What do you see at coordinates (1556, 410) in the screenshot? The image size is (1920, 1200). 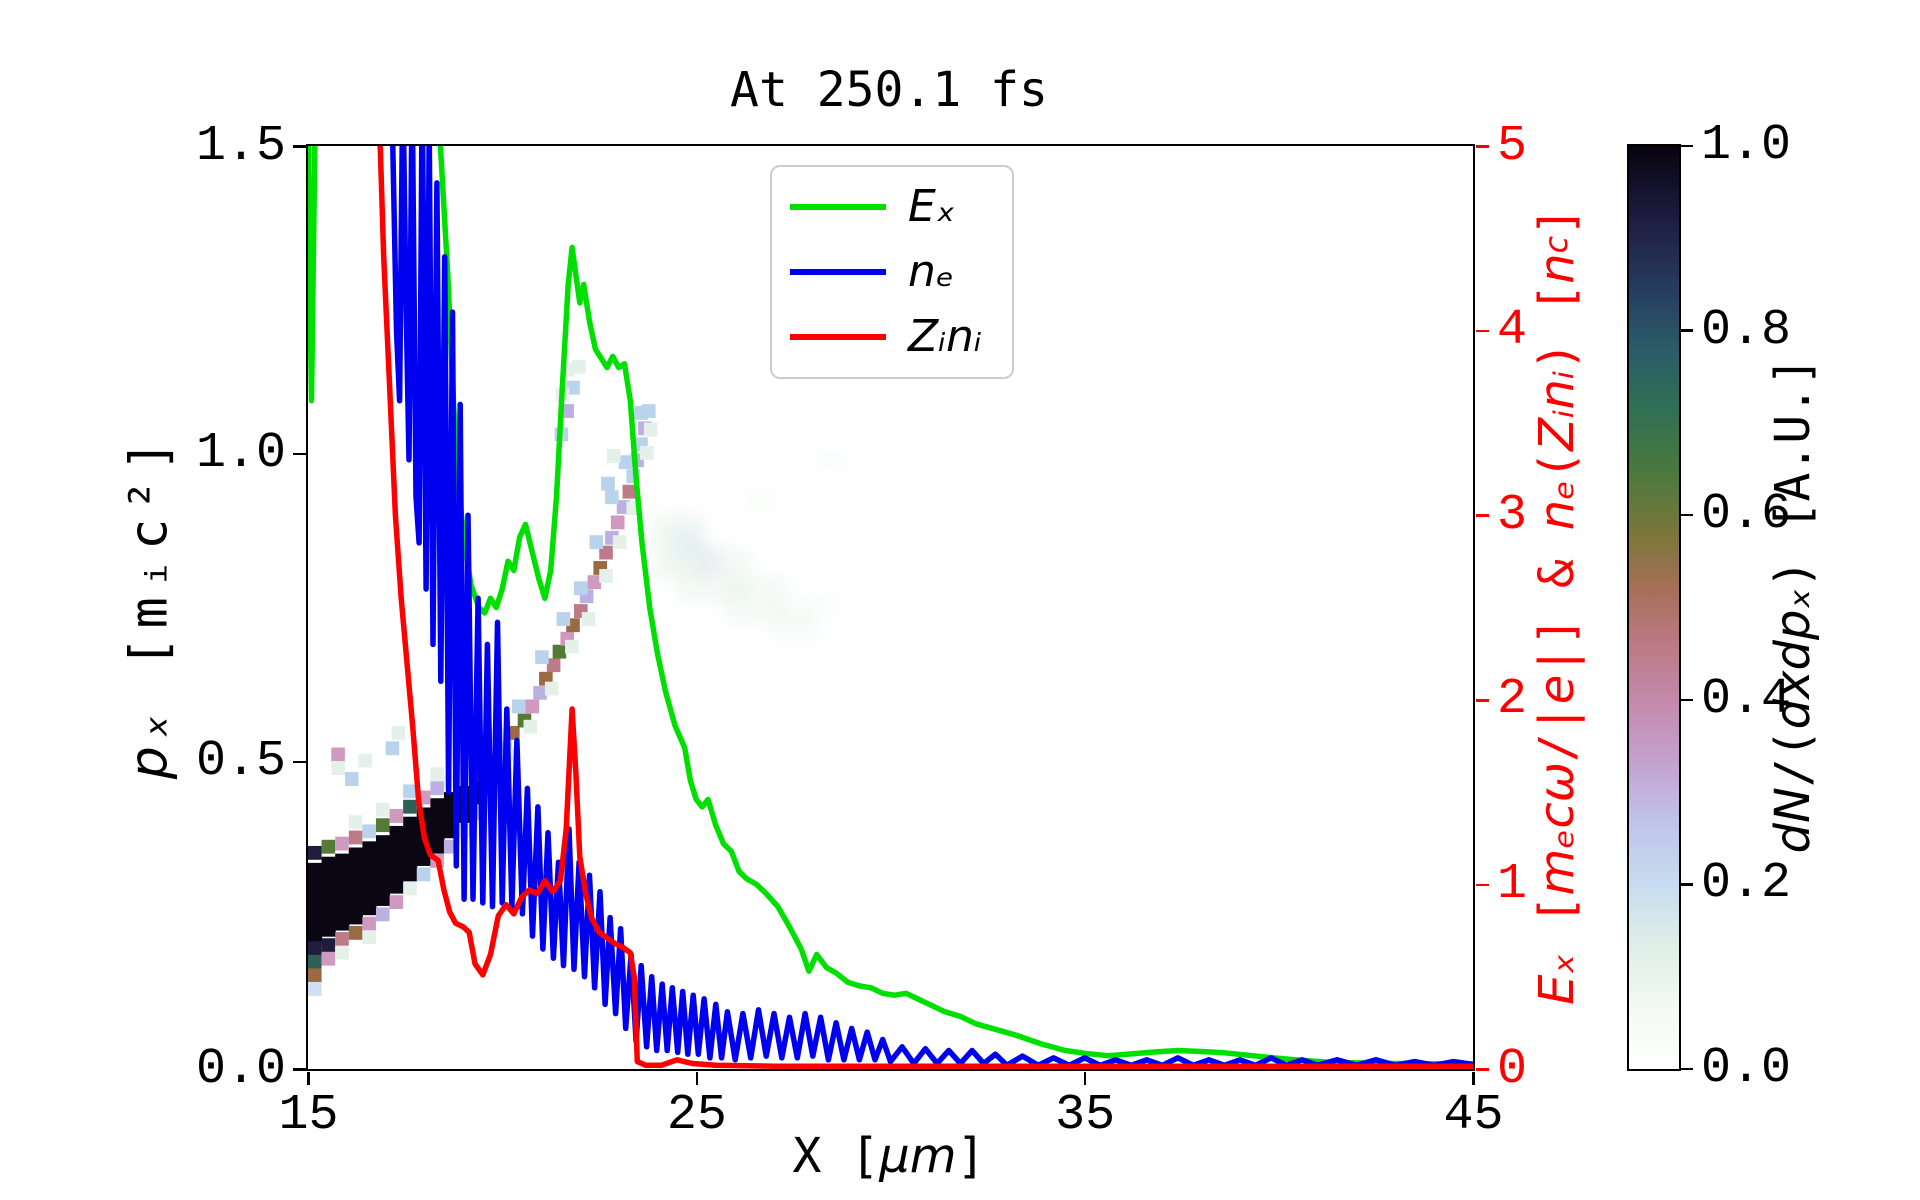 I see `label-part: Zᵢnᵢ` at bounding box center [1556, 410].